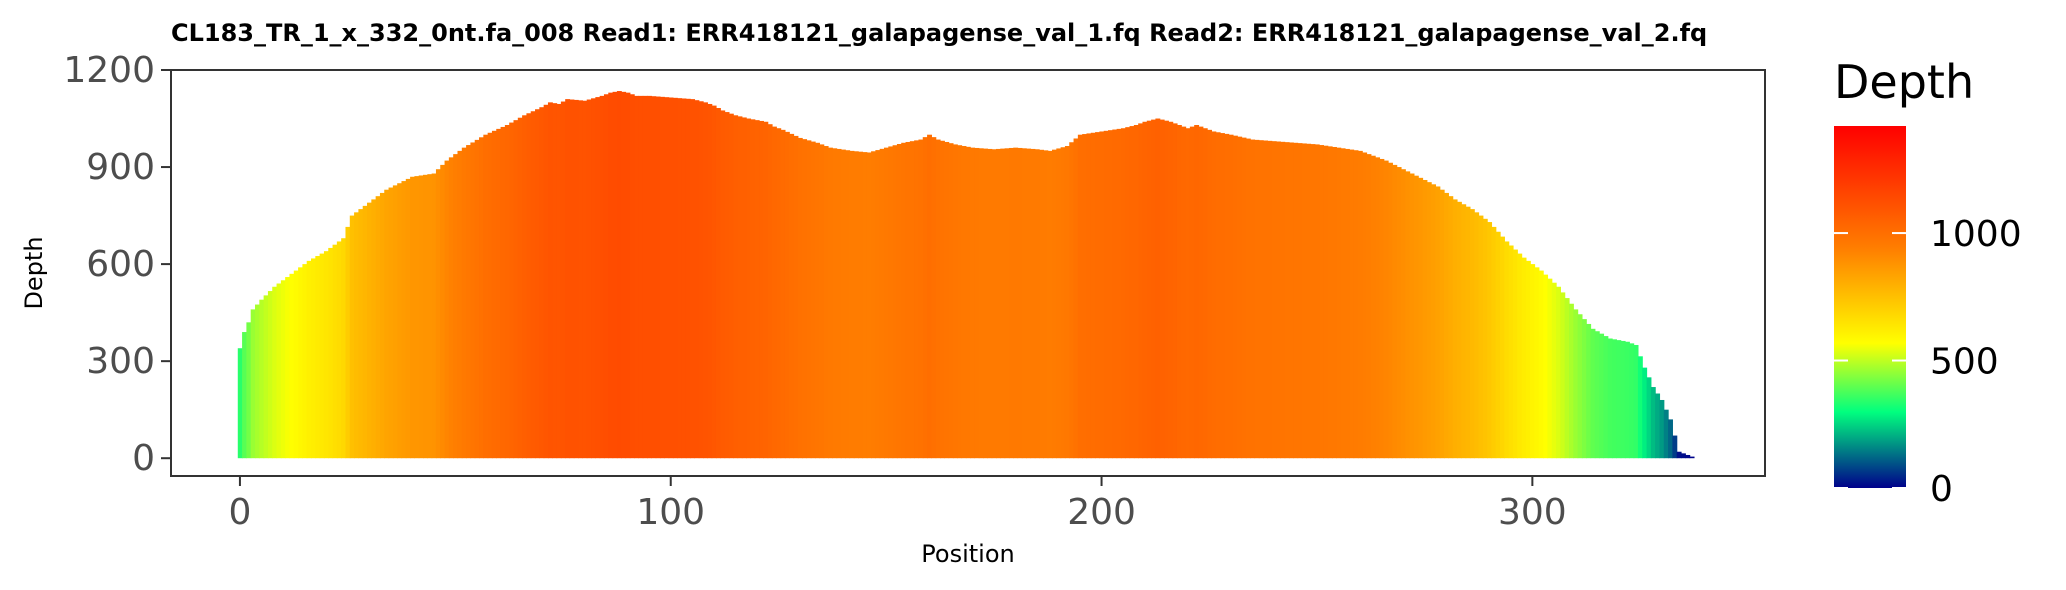  I want to click on y-axis-title: Depth, so click(34, 272).